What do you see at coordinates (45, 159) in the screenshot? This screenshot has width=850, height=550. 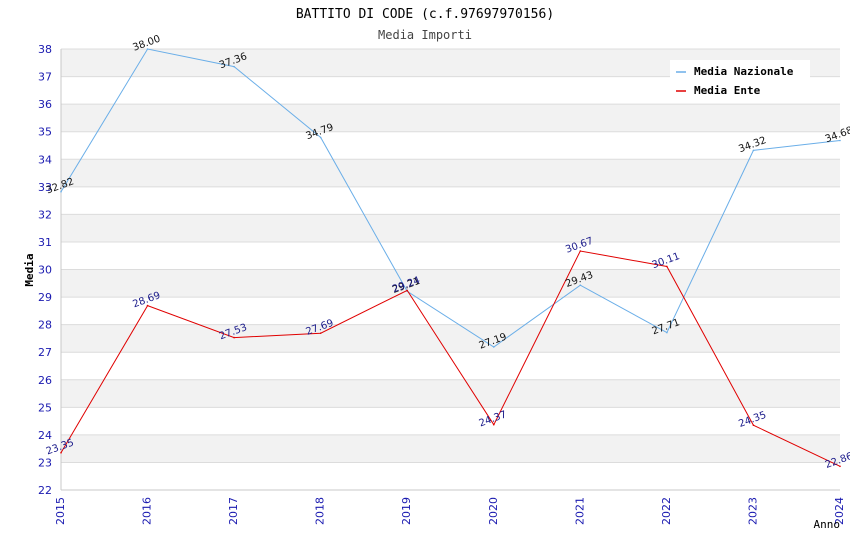 I see `y-tick-label: 34` at bounding box center [45, 159].